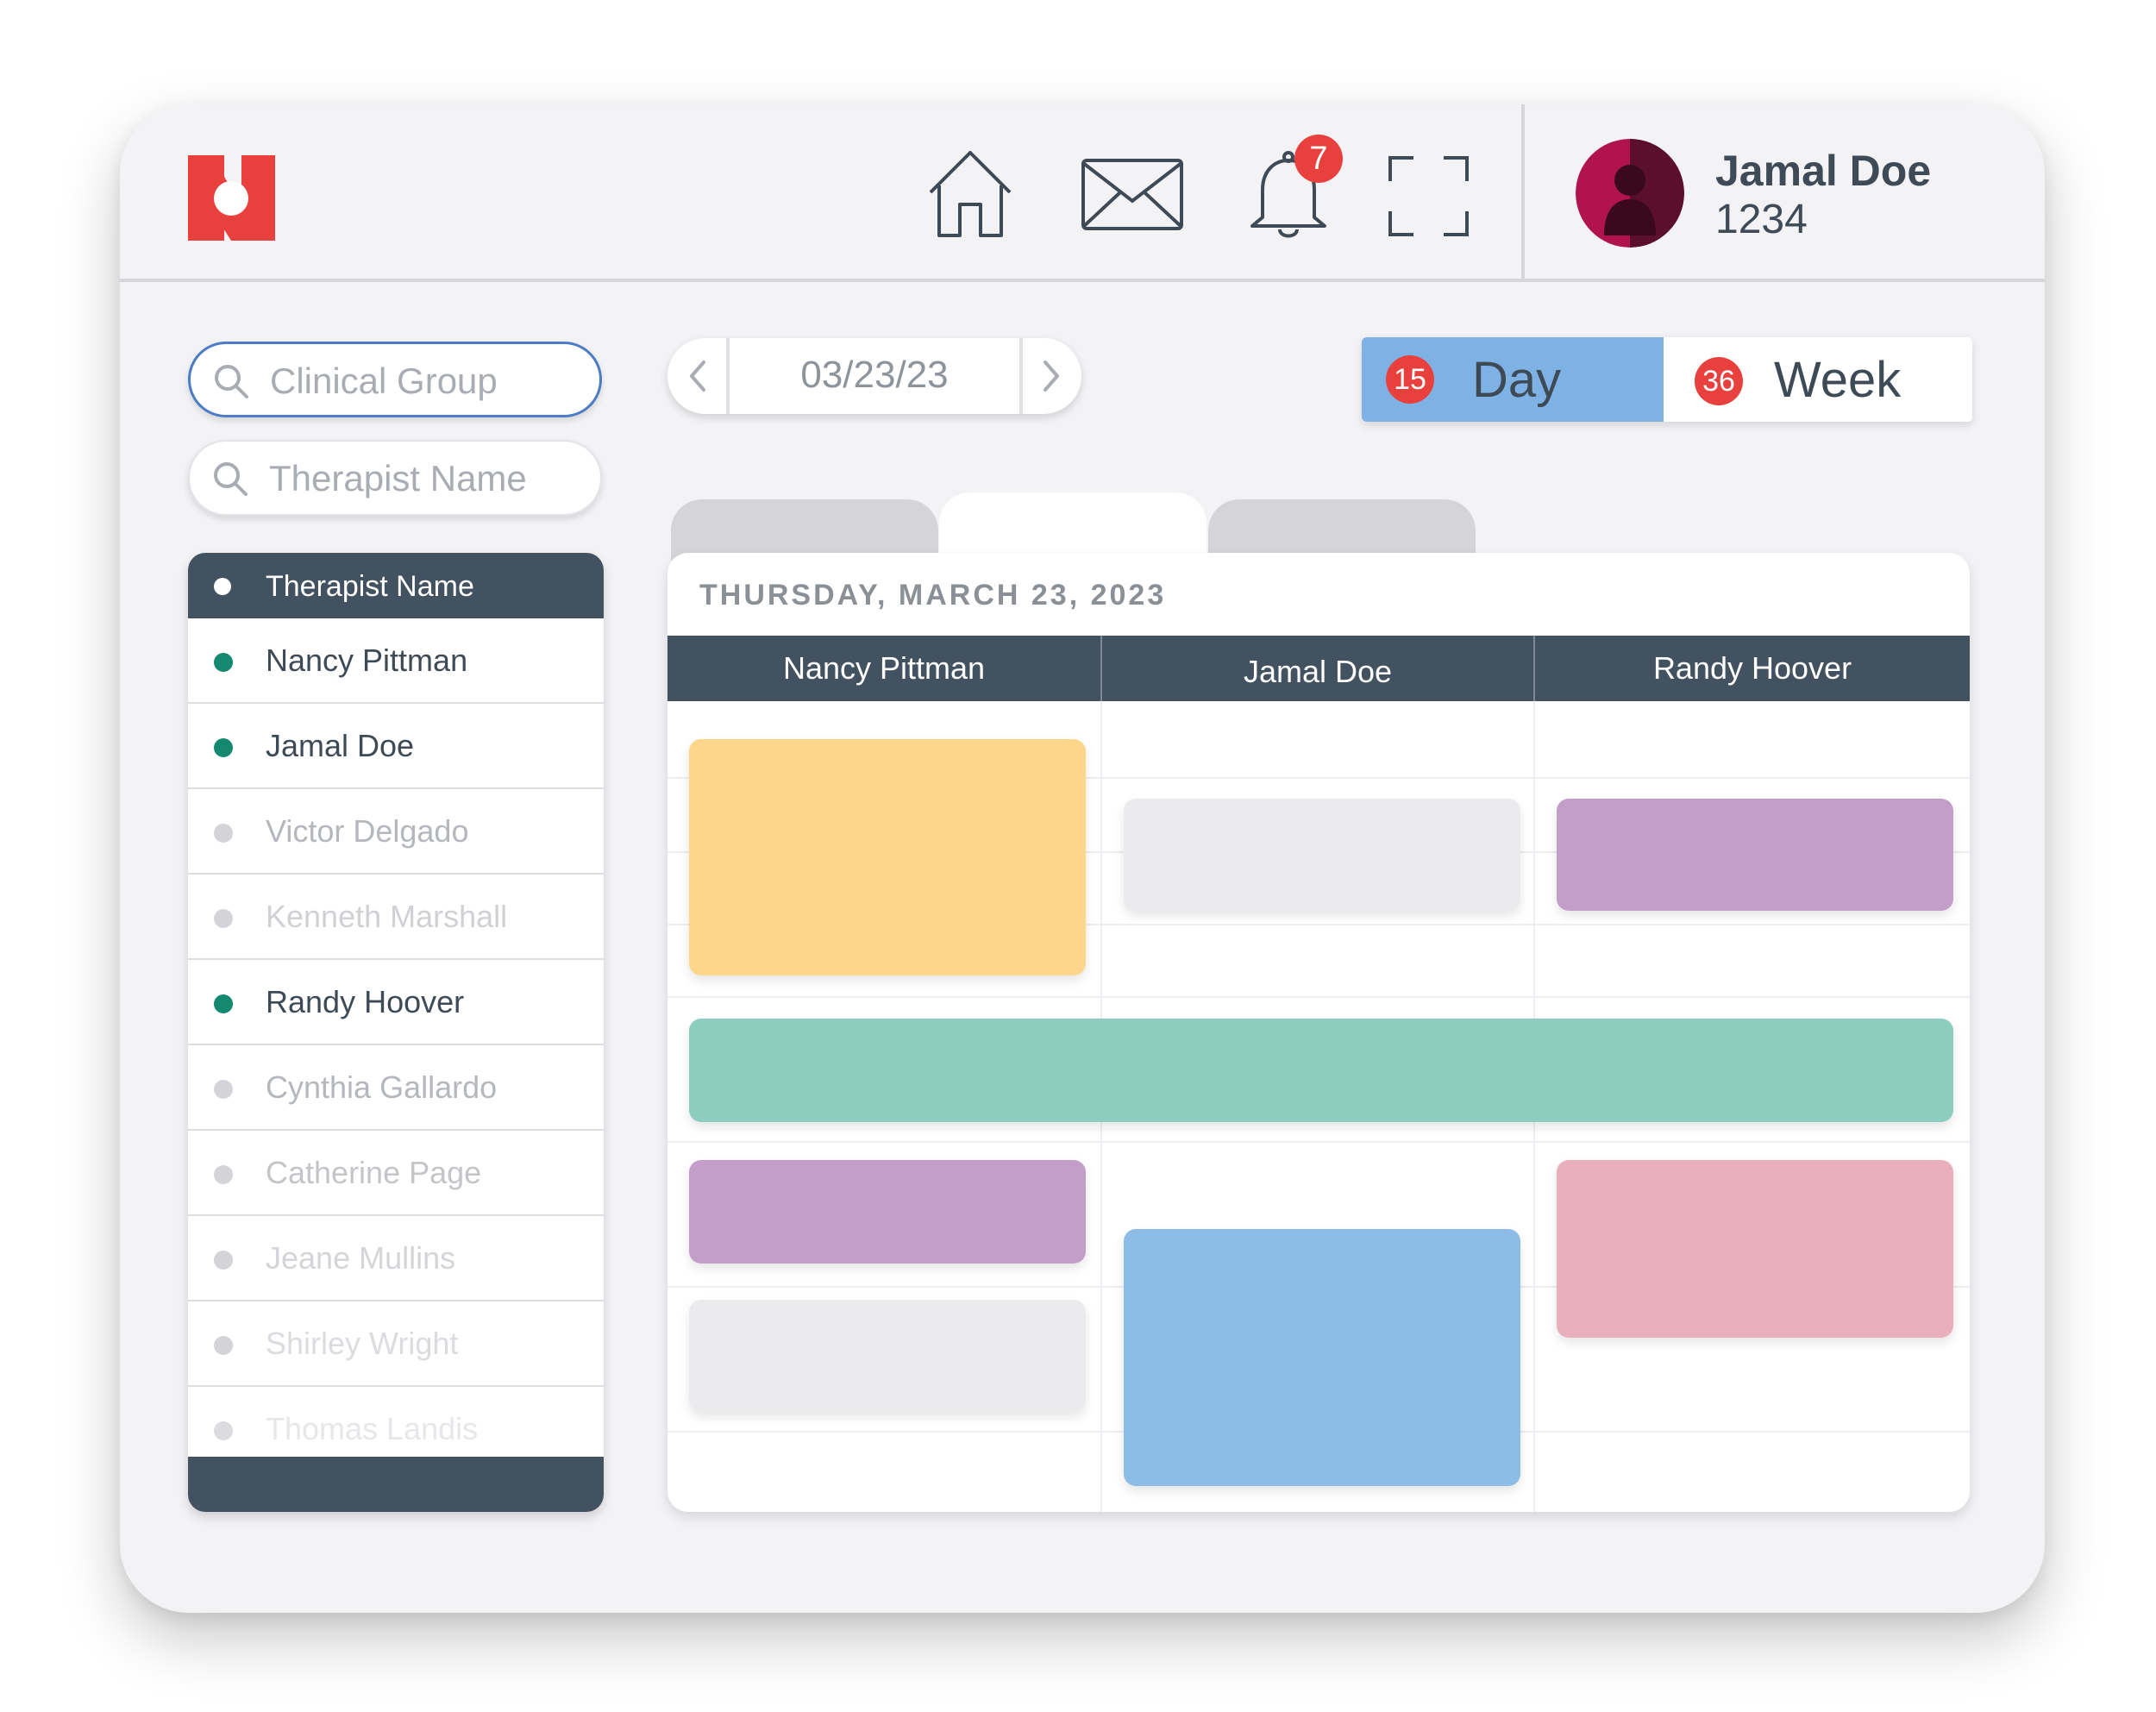 The image size is (2156, 1712). I want to click on bell-icon, so click(1288, 194).